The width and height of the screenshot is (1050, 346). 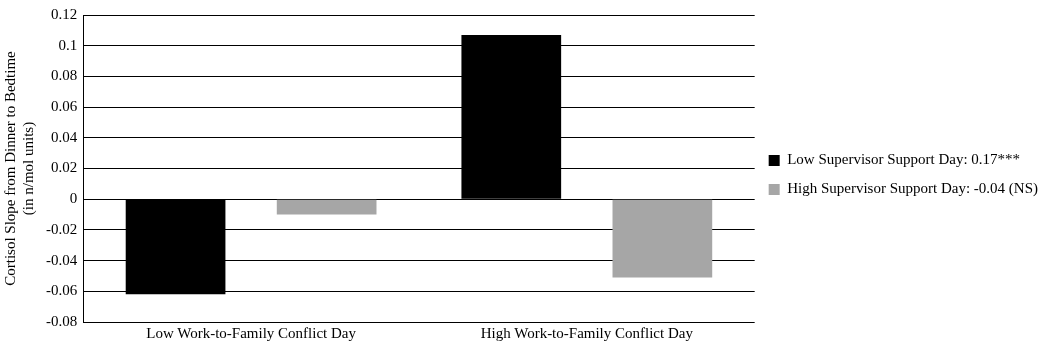 What do you see at coordinates (64, 13) in the screenshot?
I see `y-tick-label: 0.12` at bounding box center [64, 13].